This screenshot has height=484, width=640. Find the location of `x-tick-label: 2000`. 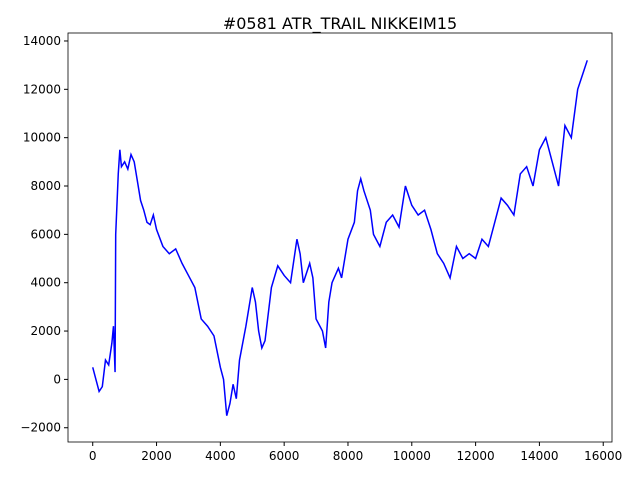

x-tick-label: 2000 is located at coordinates (156, 456).